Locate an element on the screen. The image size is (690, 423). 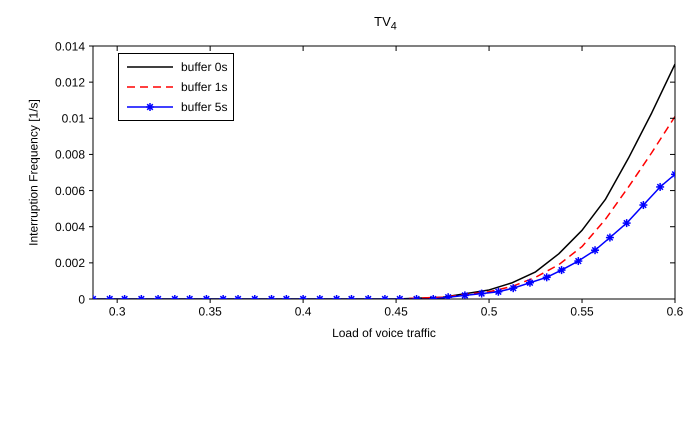
x-tick-label: 0.5 is located at coordinates (489, 311).